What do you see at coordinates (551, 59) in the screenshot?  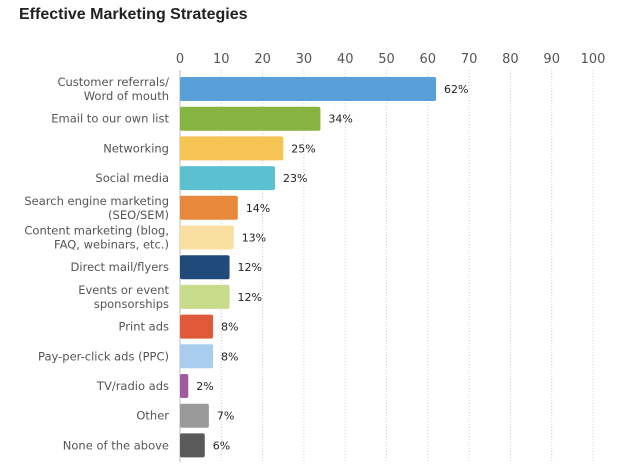 I see `x-tick-label: 90` at bounding box center [551, 59].